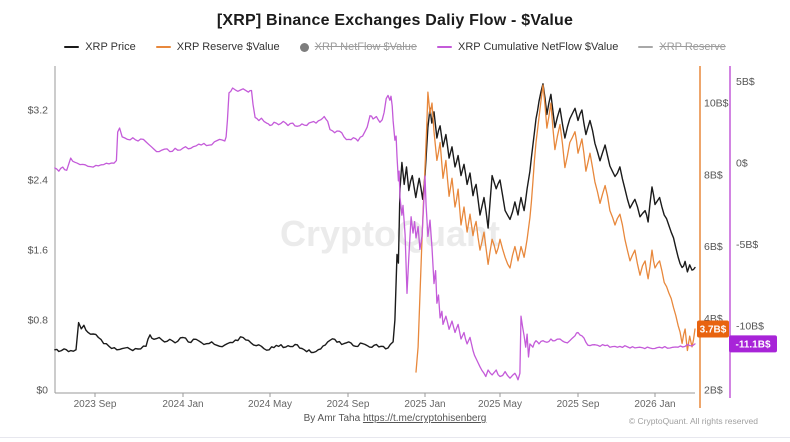  Describe the element at coordinates (38, 111) in the screenshot. I see `price-axis-label: $3.2` at that location.